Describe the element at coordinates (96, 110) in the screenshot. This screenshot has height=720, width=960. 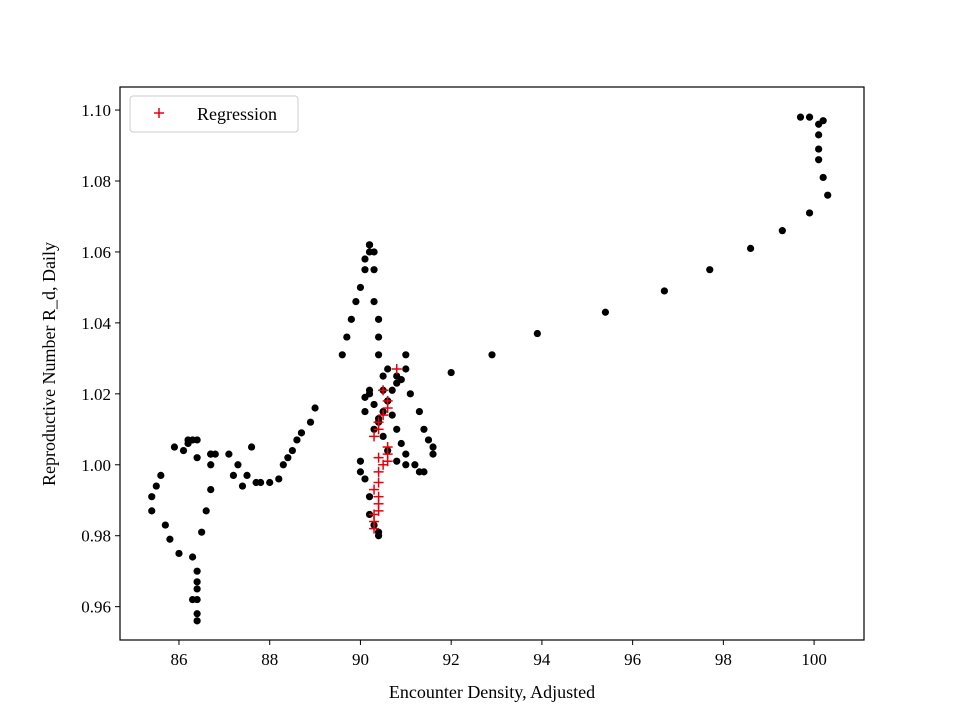
I see `y-tick-label: 1.10` at that location.